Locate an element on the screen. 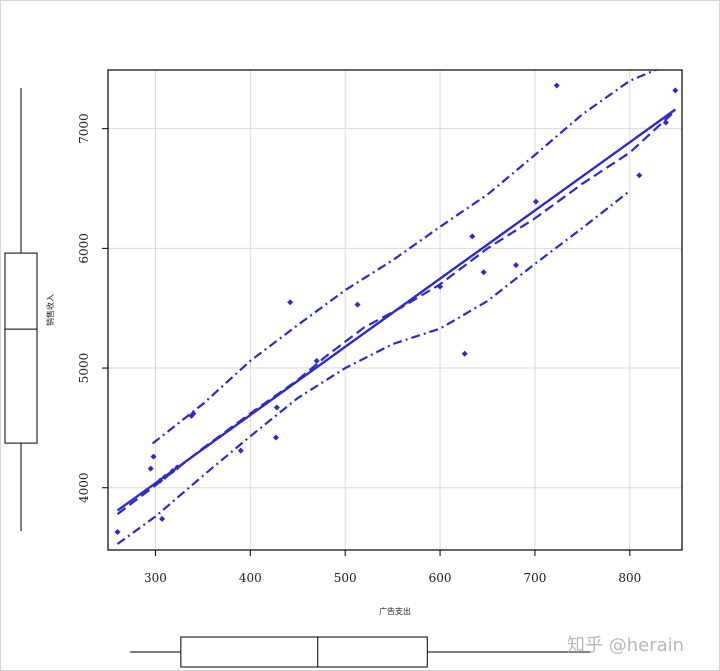 Image resolution: width=720 pixels, height=671 pixels. y-tick-label: 5000 is located at coordinates (84, 368).